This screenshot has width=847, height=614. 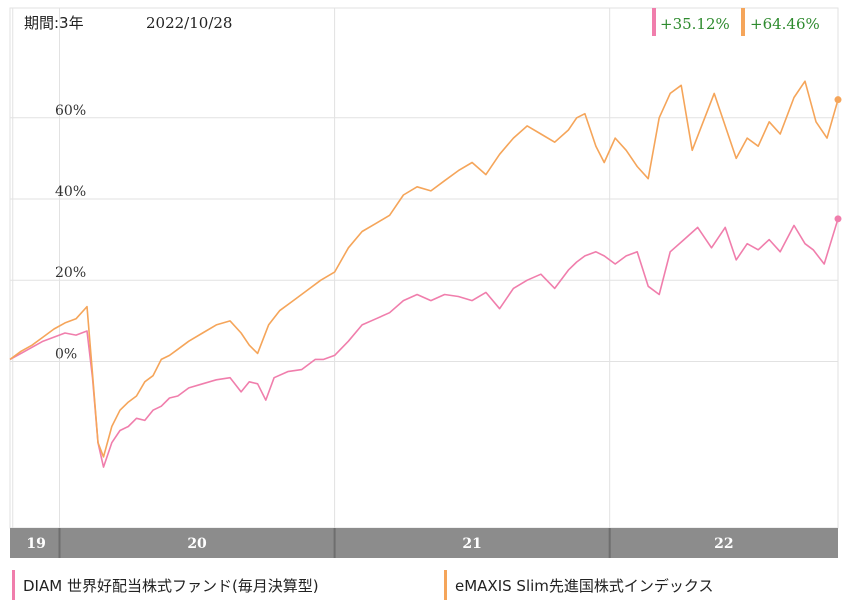 What do you see at coordinates (445, 585) in the screenshot?
I see `legend-swatch-emaxis` at bounding box center [445, 585].